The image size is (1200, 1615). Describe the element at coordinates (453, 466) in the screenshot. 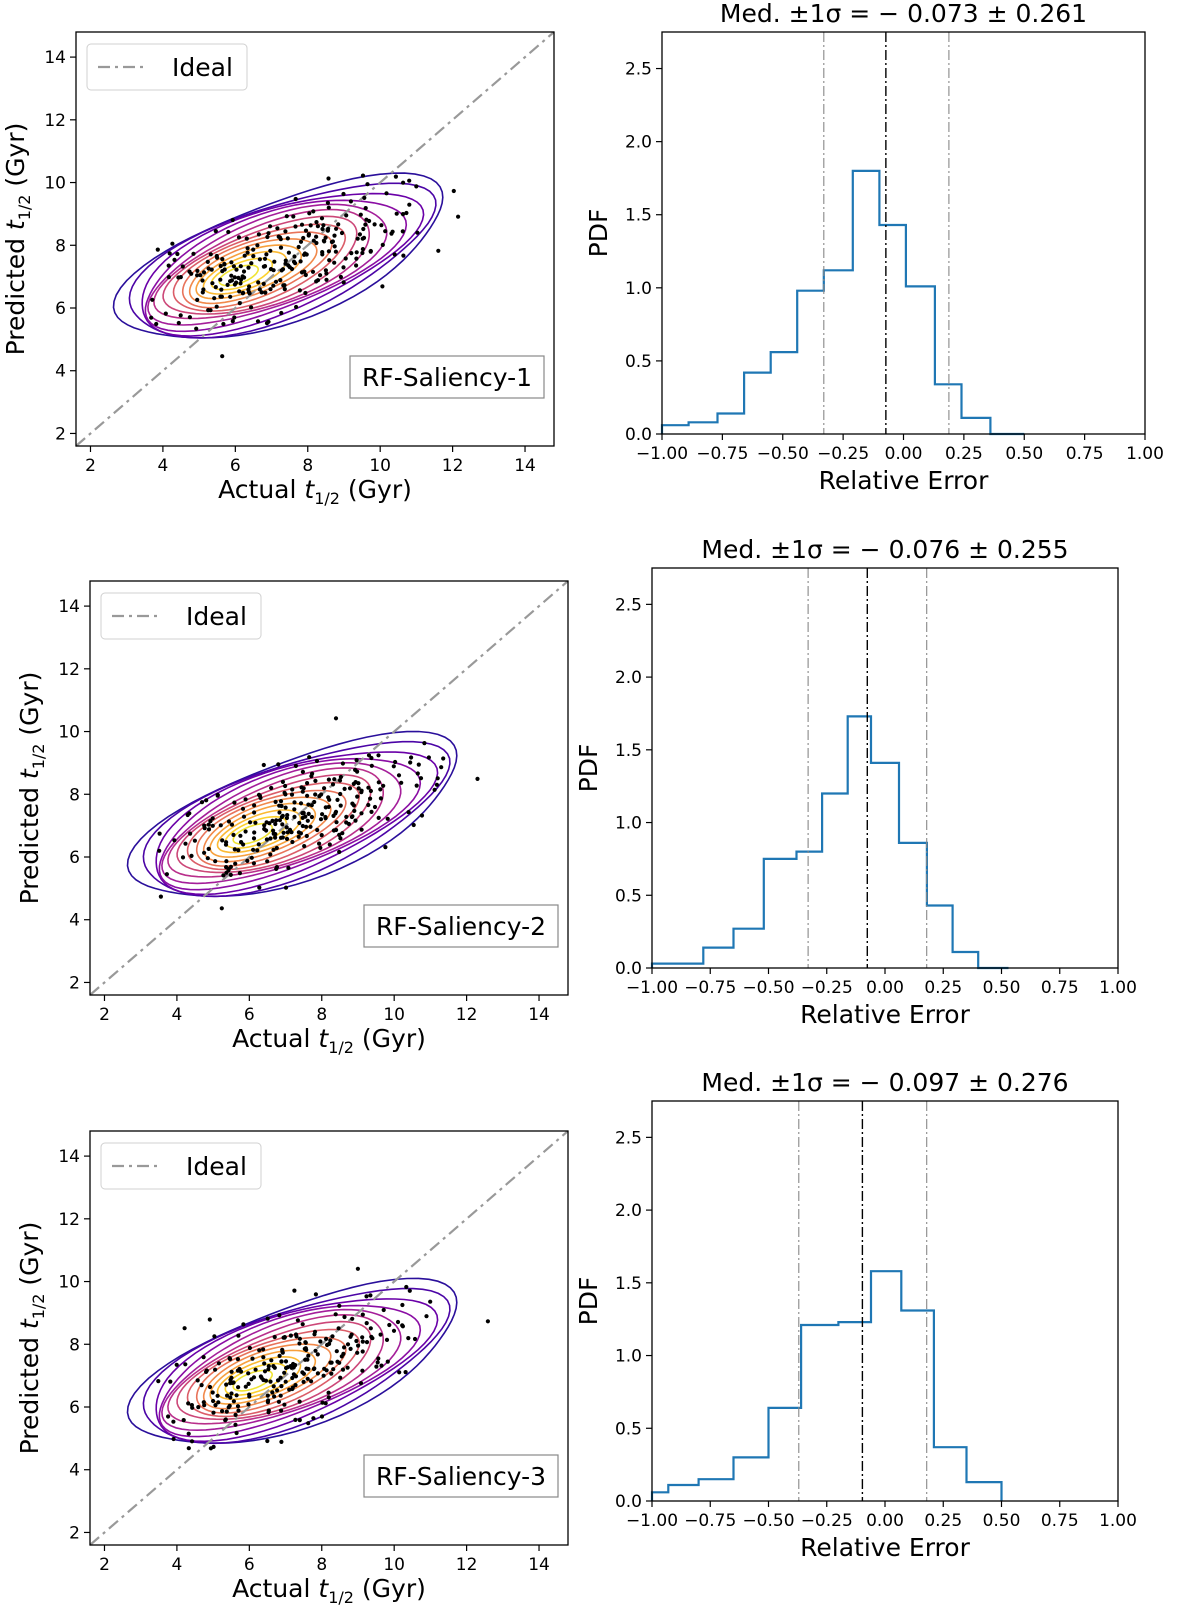

I see `x-tick-label: 12` at that location.